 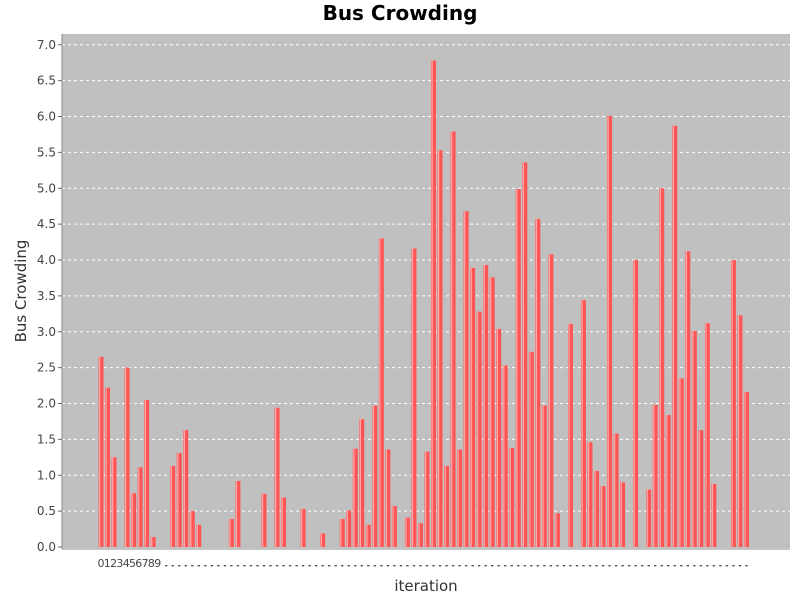 I want to click on x-tick-label: 4, so click(x=126, y=563).